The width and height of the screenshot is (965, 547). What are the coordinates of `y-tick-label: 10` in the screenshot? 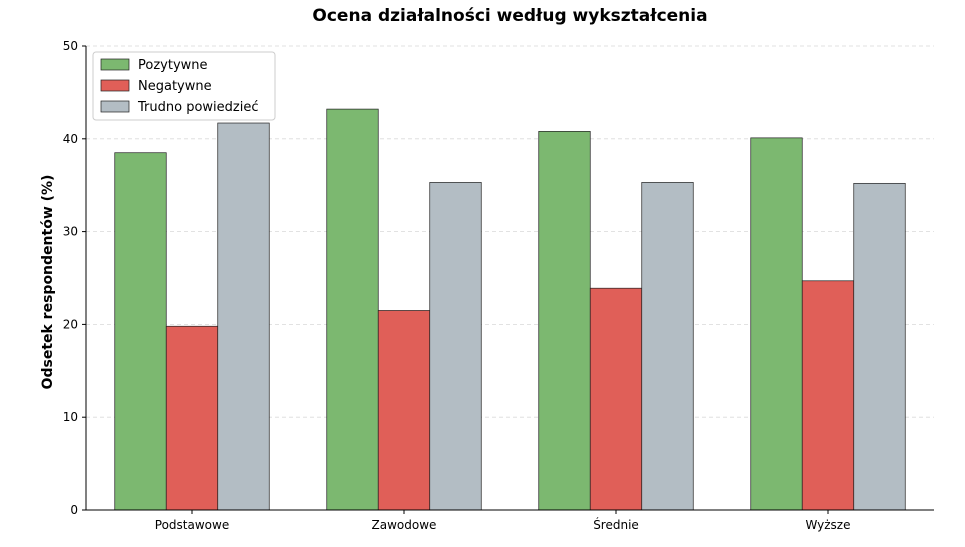 It's located at (70, 417).